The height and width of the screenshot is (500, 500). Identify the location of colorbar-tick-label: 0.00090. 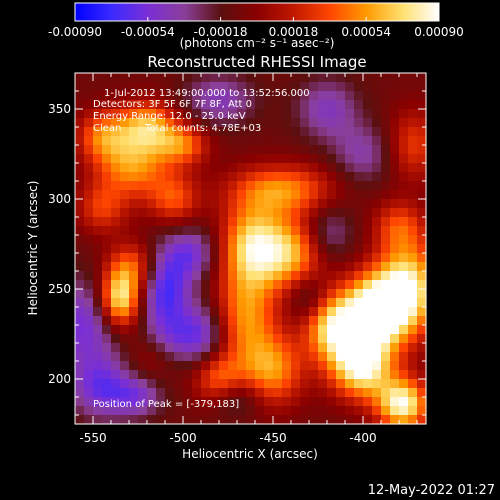
(439, 32).